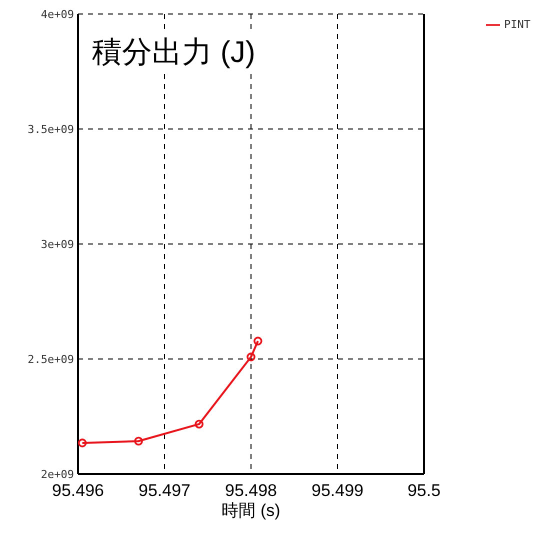  What do you see at coordinates (78, 490) in the screenshot?
I see `x-tick-label: 95.496` at bounding box center [78, 490].